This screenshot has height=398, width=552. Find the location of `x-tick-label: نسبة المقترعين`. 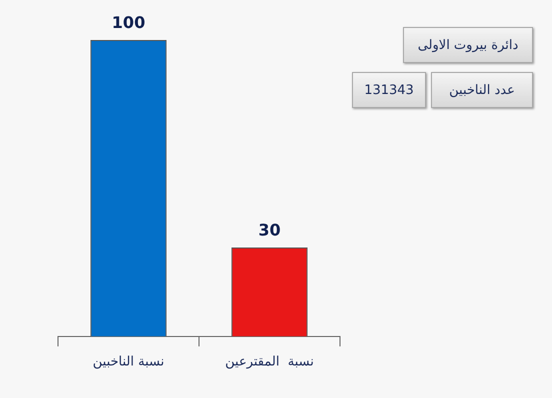

x-tick-label: نسبة المقترعين is located at coordinates (269, 362).